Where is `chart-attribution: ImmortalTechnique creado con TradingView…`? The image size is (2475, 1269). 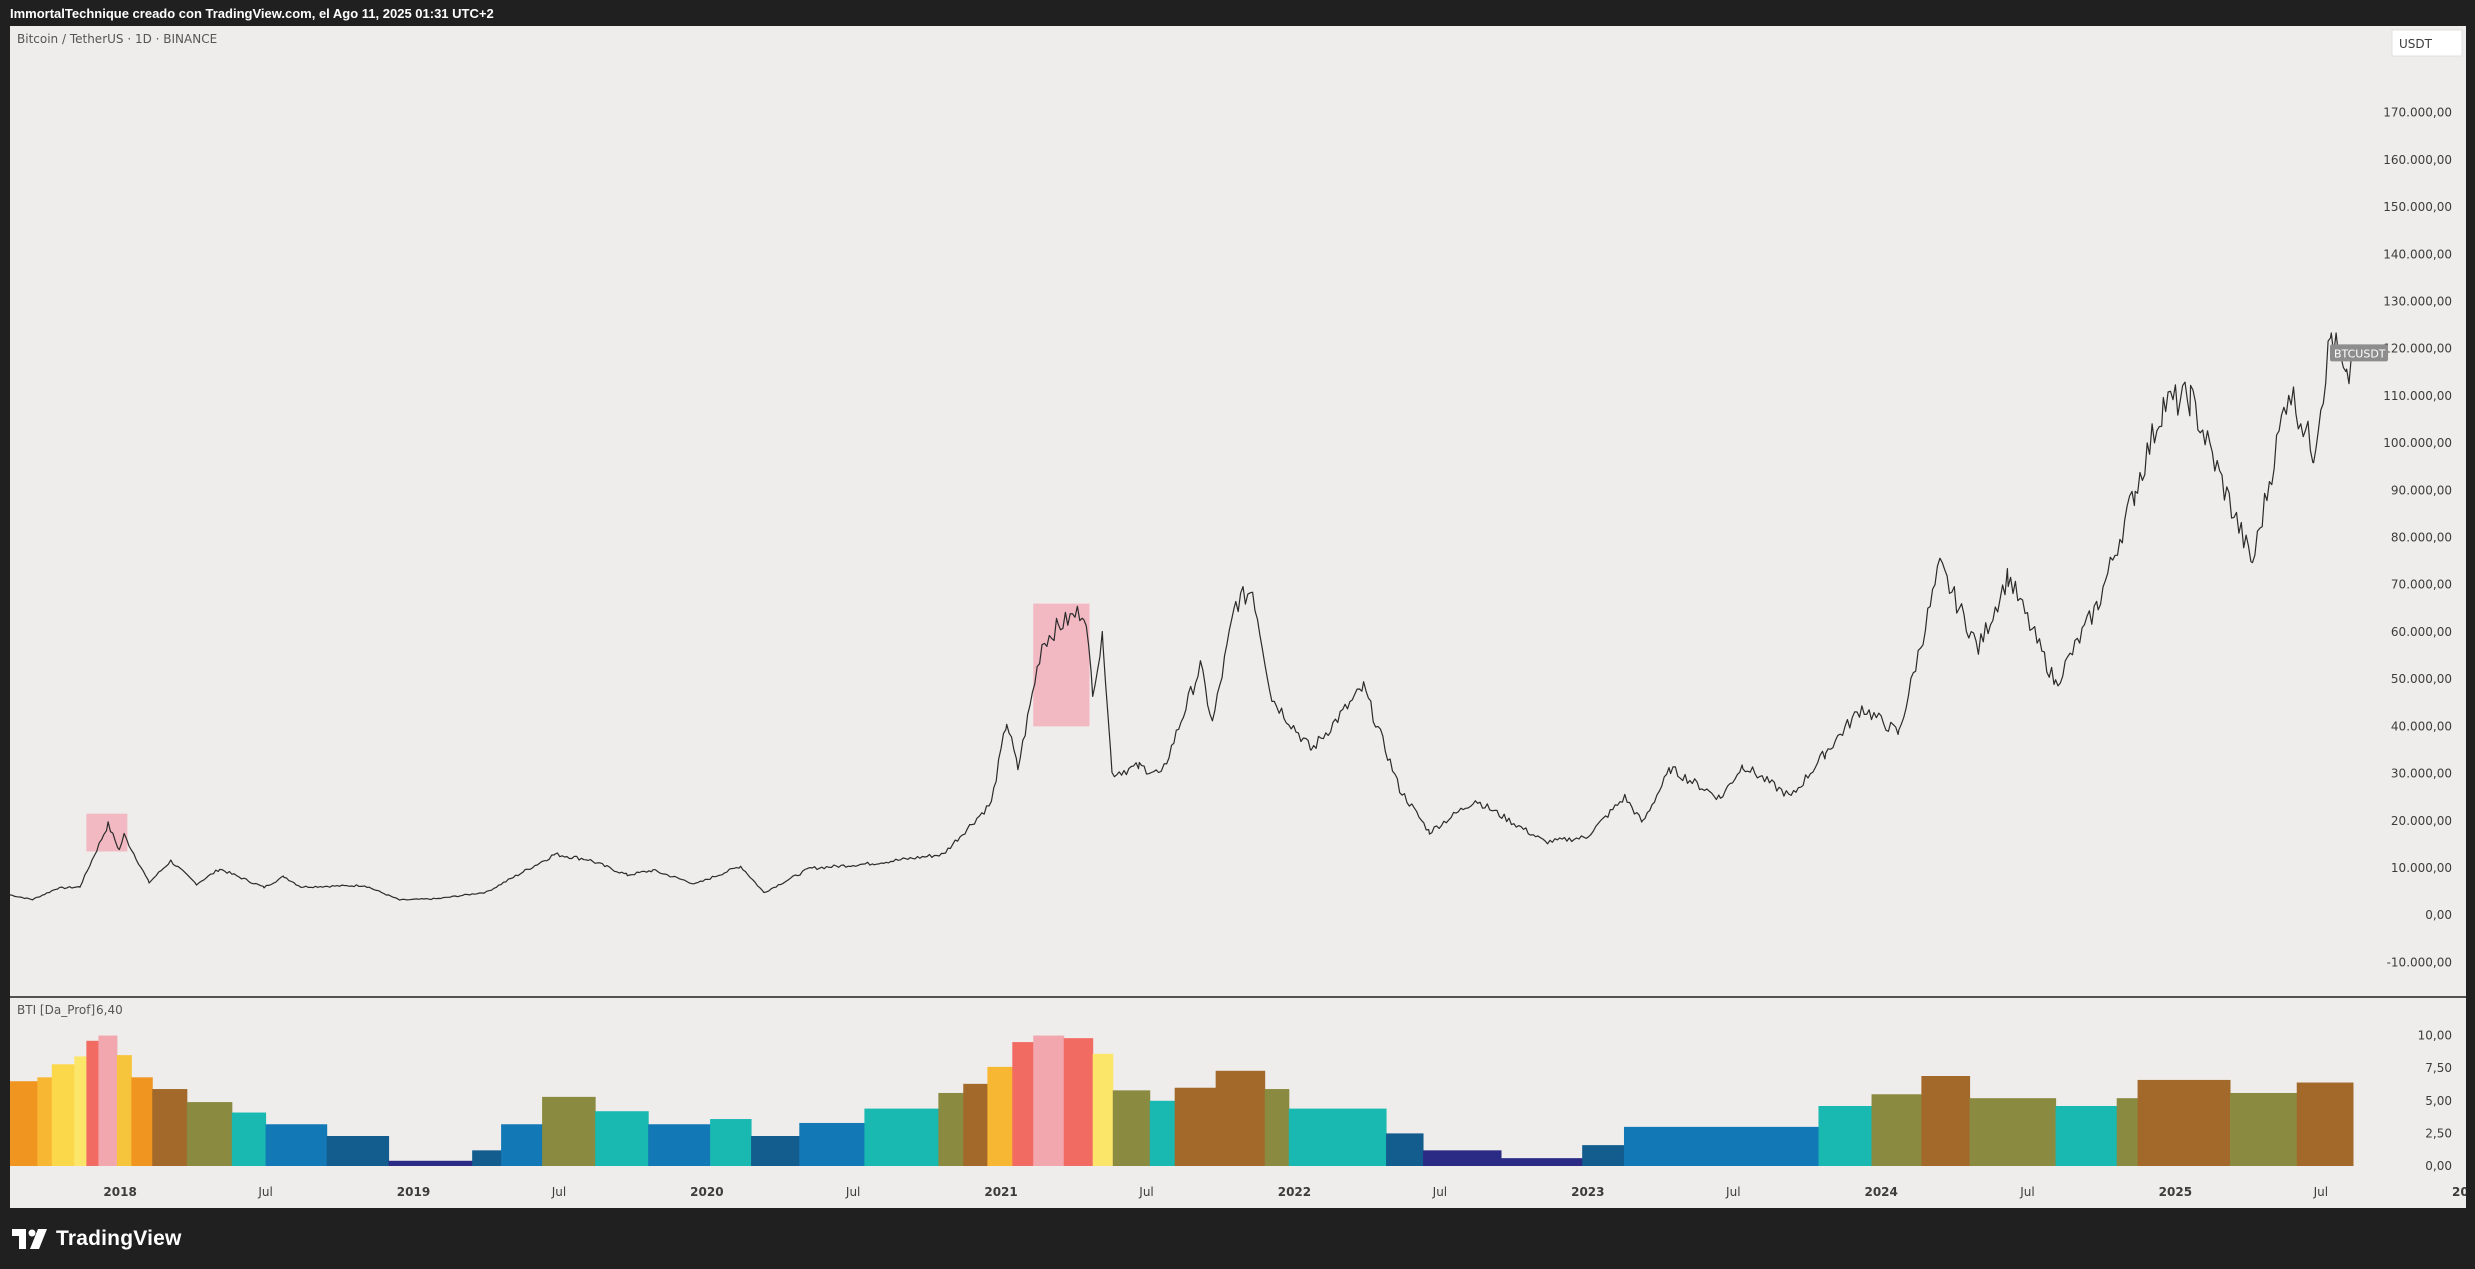 chart-attribution: ImmortalTechnique creado con TradingView… is located at coordinates (1237, 13).